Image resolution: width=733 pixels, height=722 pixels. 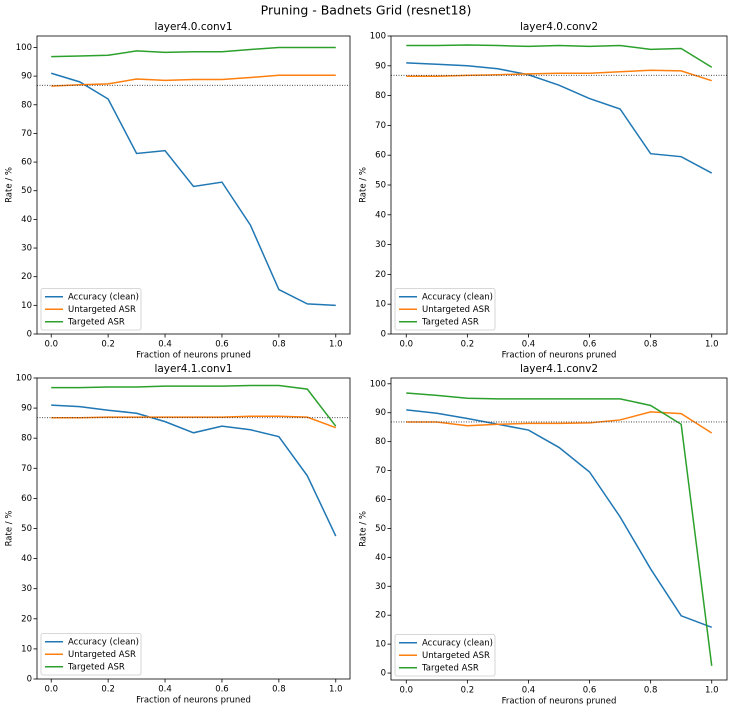 What do you see at coordinates (366, 10) in the screenshot?
I see `figure-title: Pruning - Badnets Grid (resnet18)` at bounding box center [366, 10].